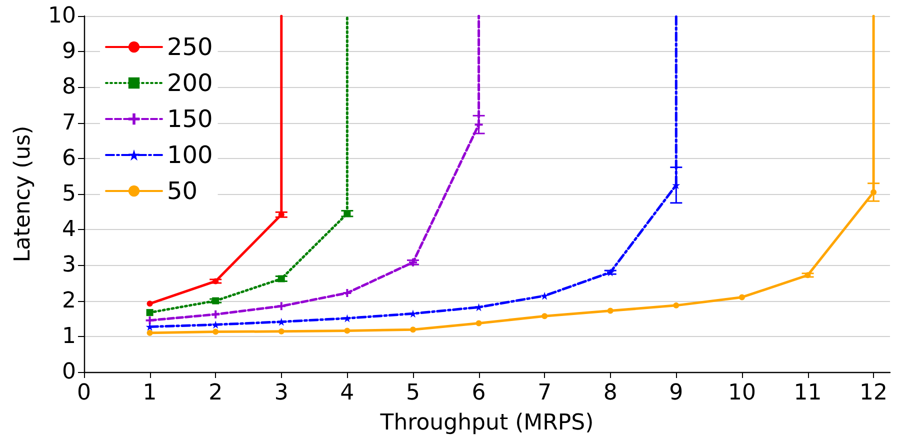 The width and height of the screenshot is (897, 441). I want to click on y-tick-label: 8, so click(69, 87).